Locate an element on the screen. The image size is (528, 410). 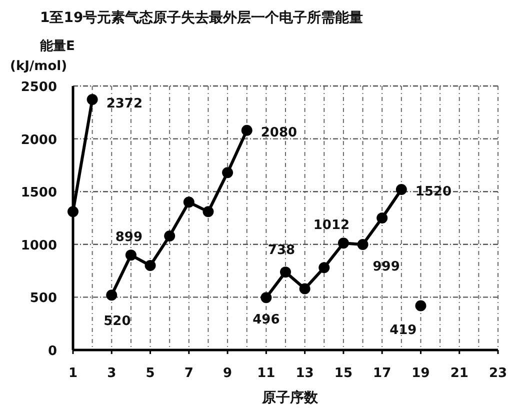
y-tick-label: 1500 is located at coordinates (38, 193).